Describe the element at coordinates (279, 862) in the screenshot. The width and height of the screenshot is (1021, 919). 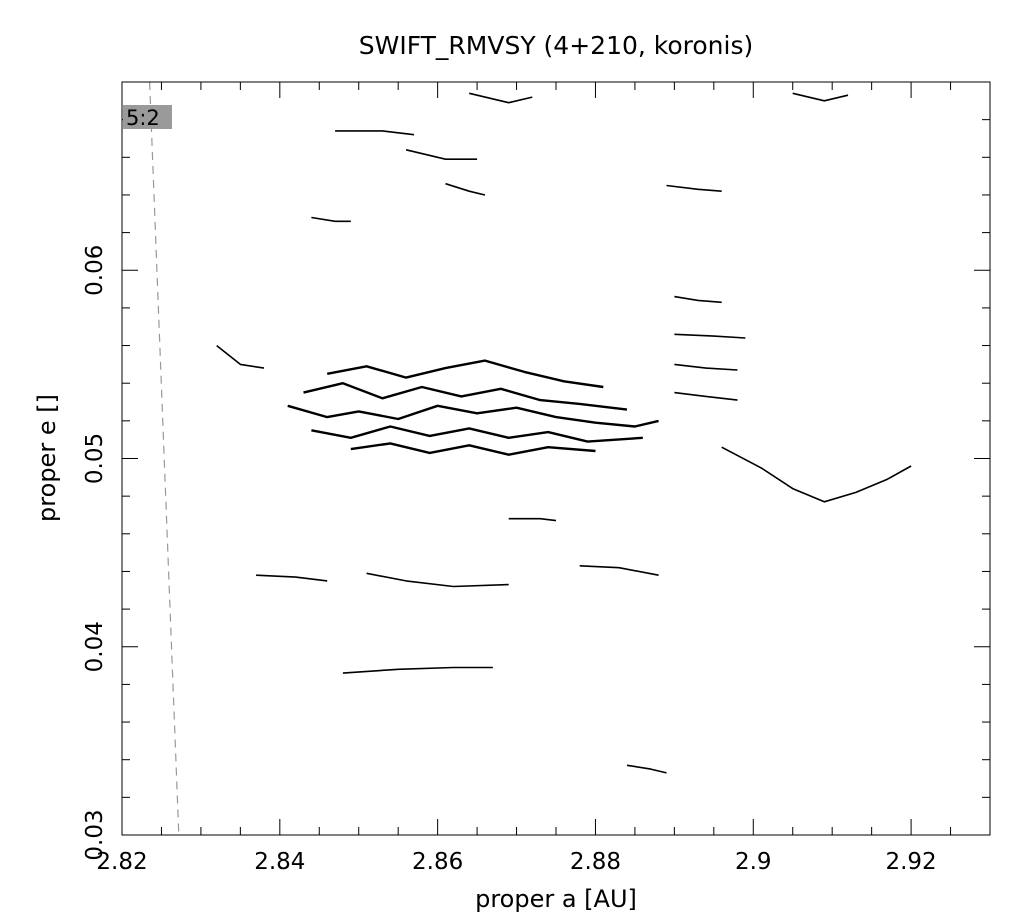
I see `x-tick-label: 2.84` at that location.